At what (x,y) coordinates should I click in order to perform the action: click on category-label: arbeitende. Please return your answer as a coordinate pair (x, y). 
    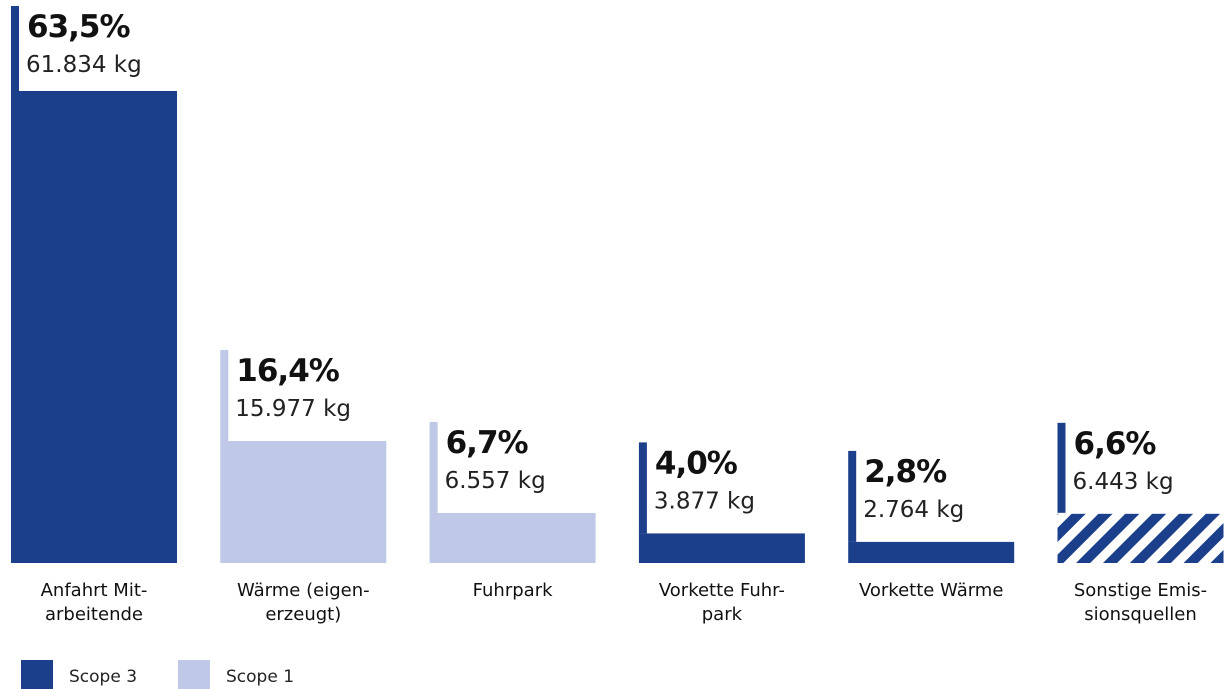
    Looking at the image, I should click on (94, 614).